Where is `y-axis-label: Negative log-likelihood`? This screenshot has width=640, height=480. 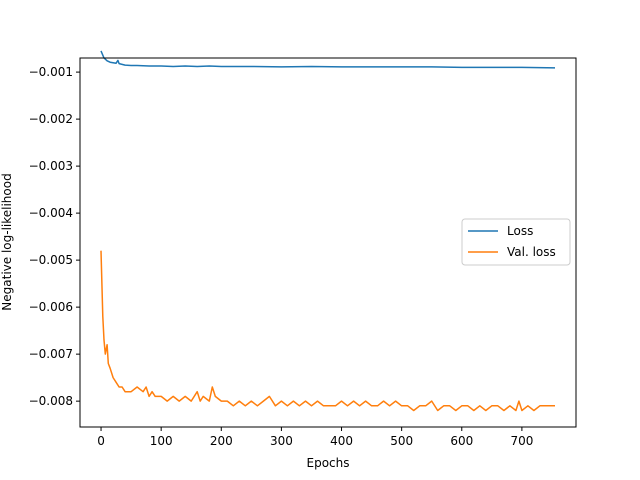 y-axis-label: Negative log-likelihood is located at coordinates (7, 241).